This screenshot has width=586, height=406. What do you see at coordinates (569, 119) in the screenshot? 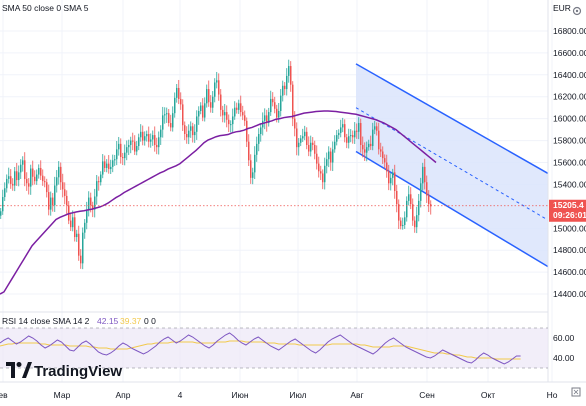
I see `price-tick-label: 16000.00` at bounding box center [569, 119].